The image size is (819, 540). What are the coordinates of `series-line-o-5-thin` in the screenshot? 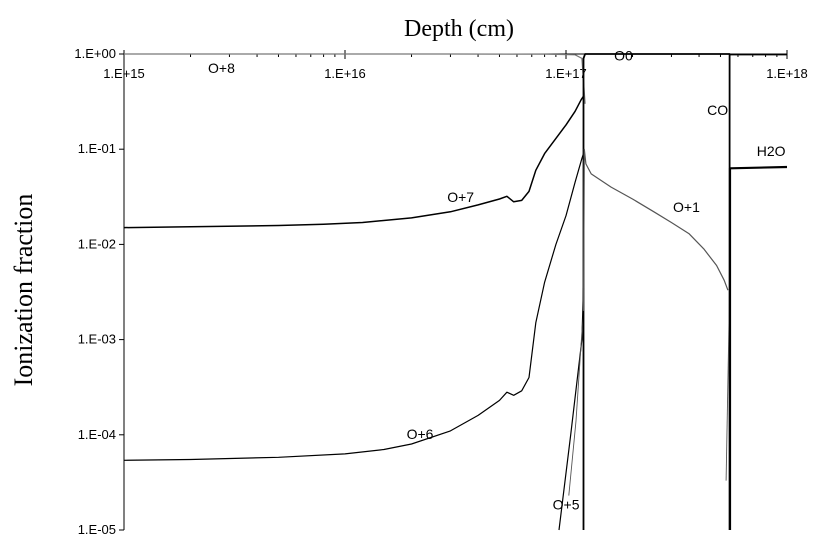 It's located at (576, 403).